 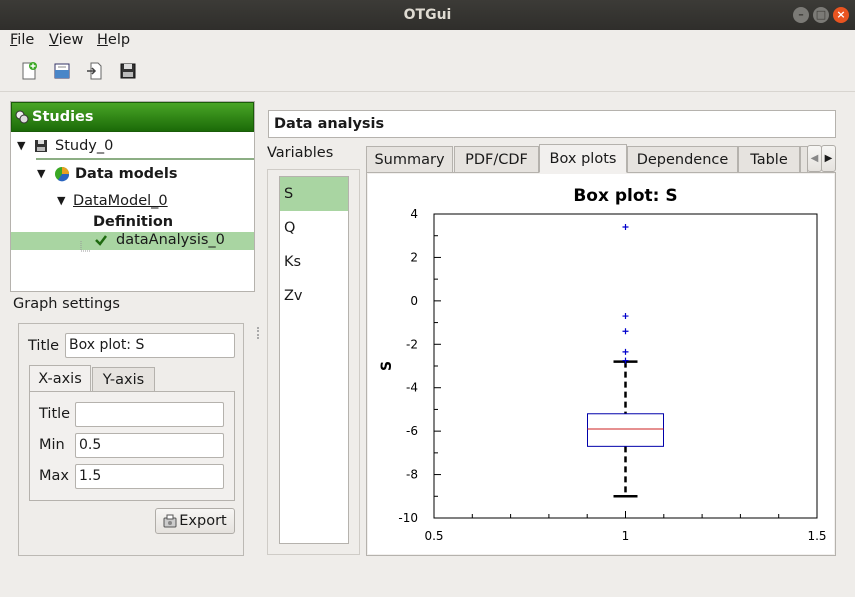 What do you see at coordinates (821, 15) in the screenshot?
I see `maximize-icon: □` at bounding box center [821, 15].